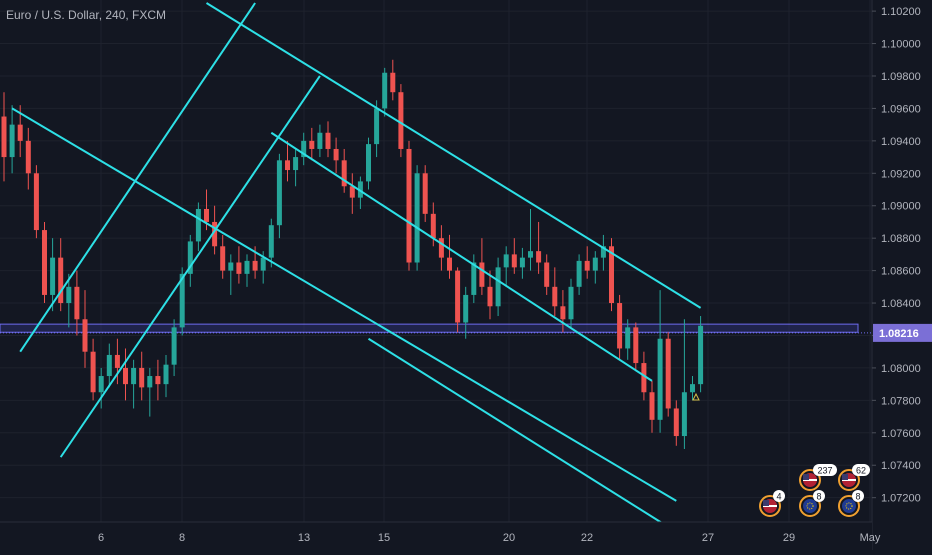  I want to click on price-tick-label: 1.08400, so click(901, 304).